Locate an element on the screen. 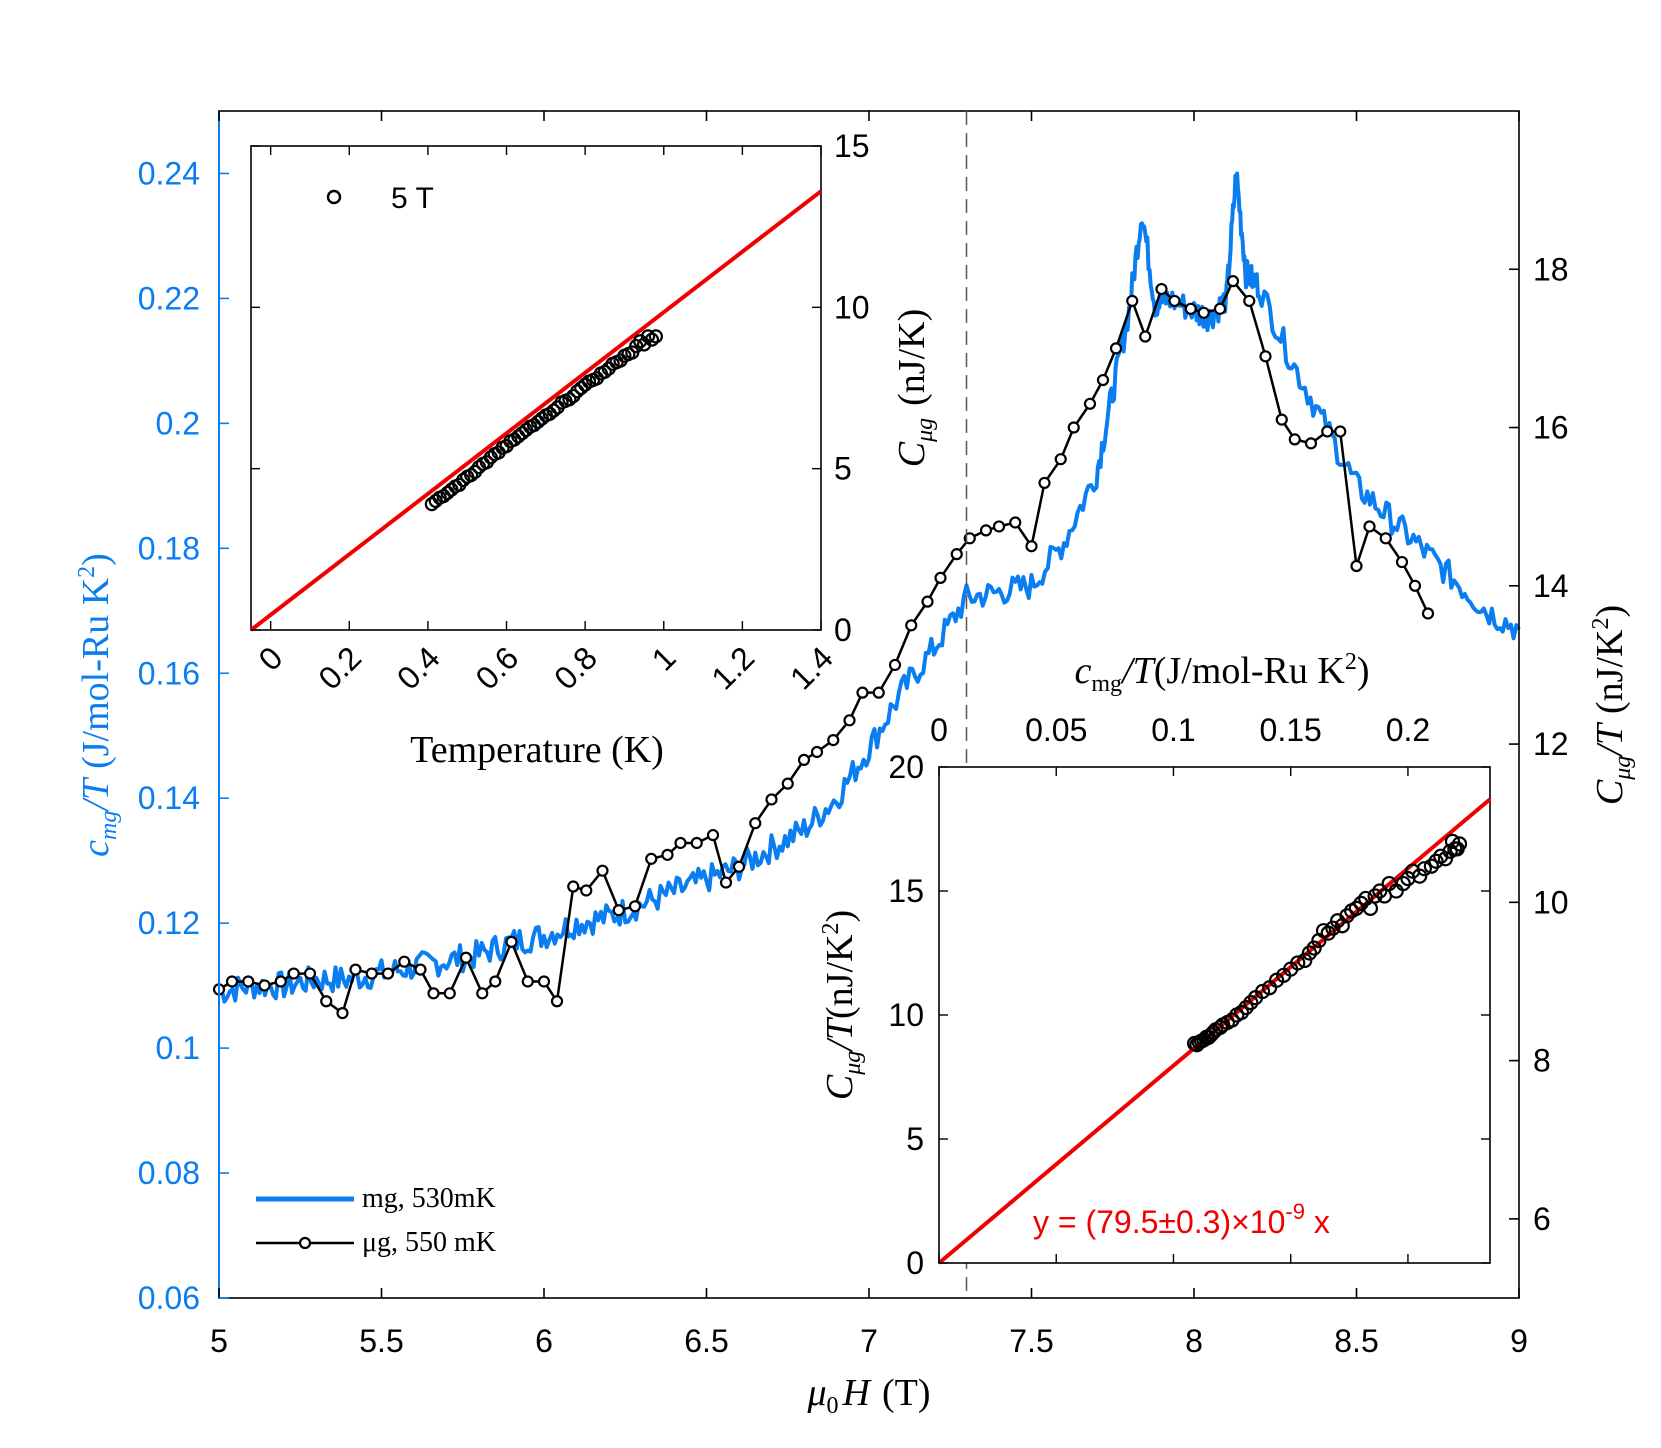  main-left-y-tick-label: 0.2 is located at coordinates (178, 423).